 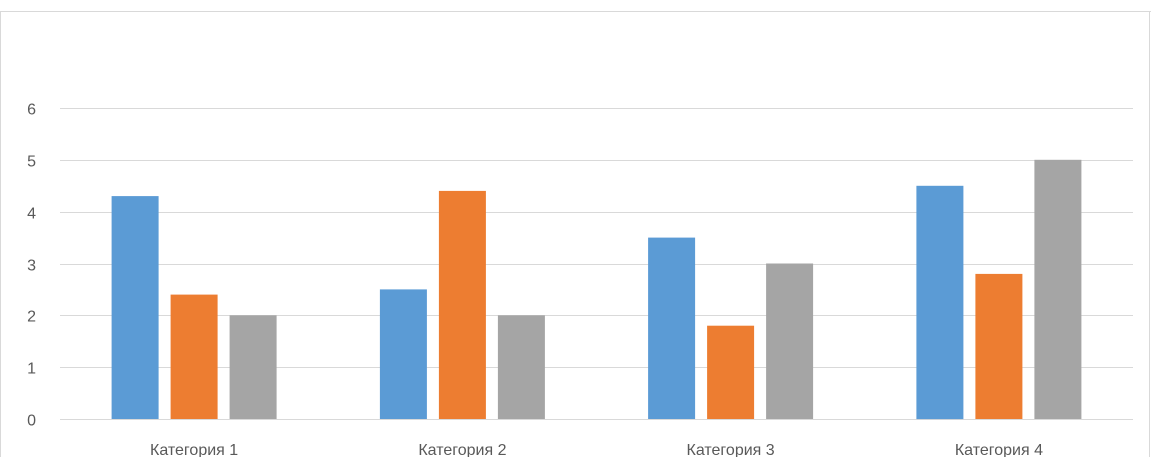 I want to click on frame-border-top, so click(x=575, y=11).